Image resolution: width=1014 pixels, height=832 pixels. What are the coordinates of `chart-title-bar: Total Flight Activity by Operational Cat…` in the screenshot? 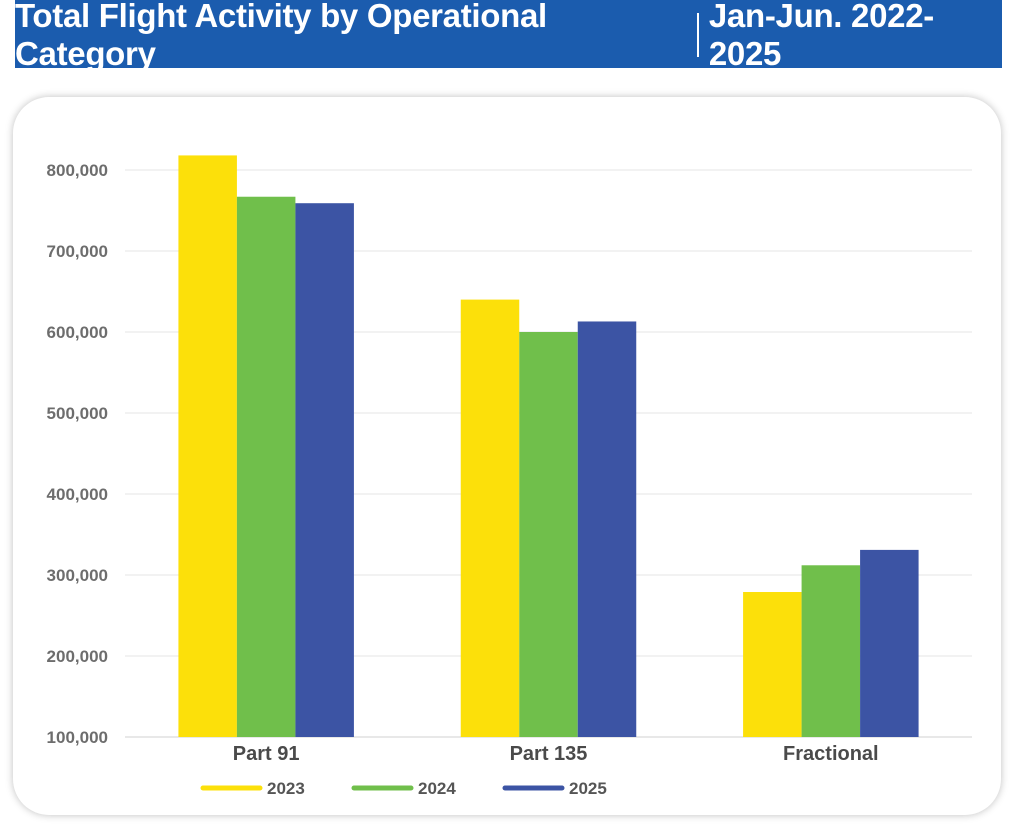 It's located at (508, 36).